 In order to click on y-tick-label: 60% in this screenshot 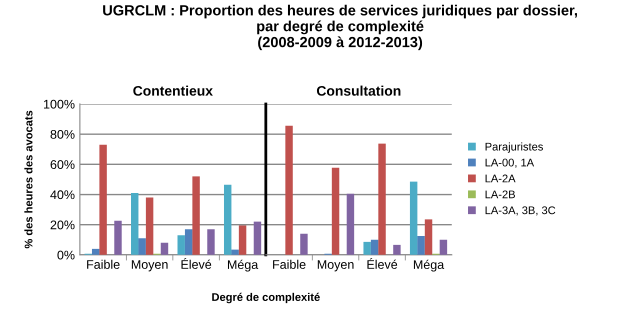, I will do `click(62, 164)`.